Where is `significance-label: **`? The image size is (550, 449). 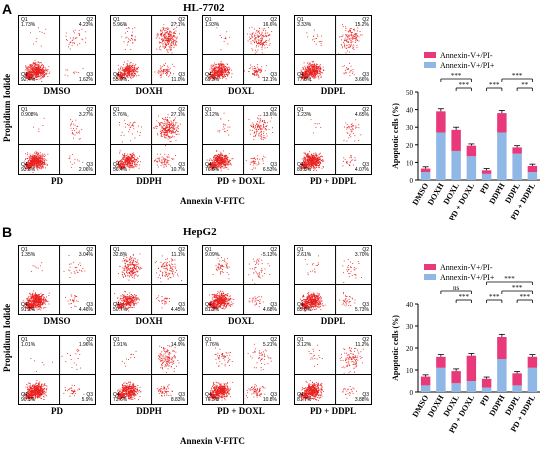
significance-label: ** is located at coordinates (525, 85).